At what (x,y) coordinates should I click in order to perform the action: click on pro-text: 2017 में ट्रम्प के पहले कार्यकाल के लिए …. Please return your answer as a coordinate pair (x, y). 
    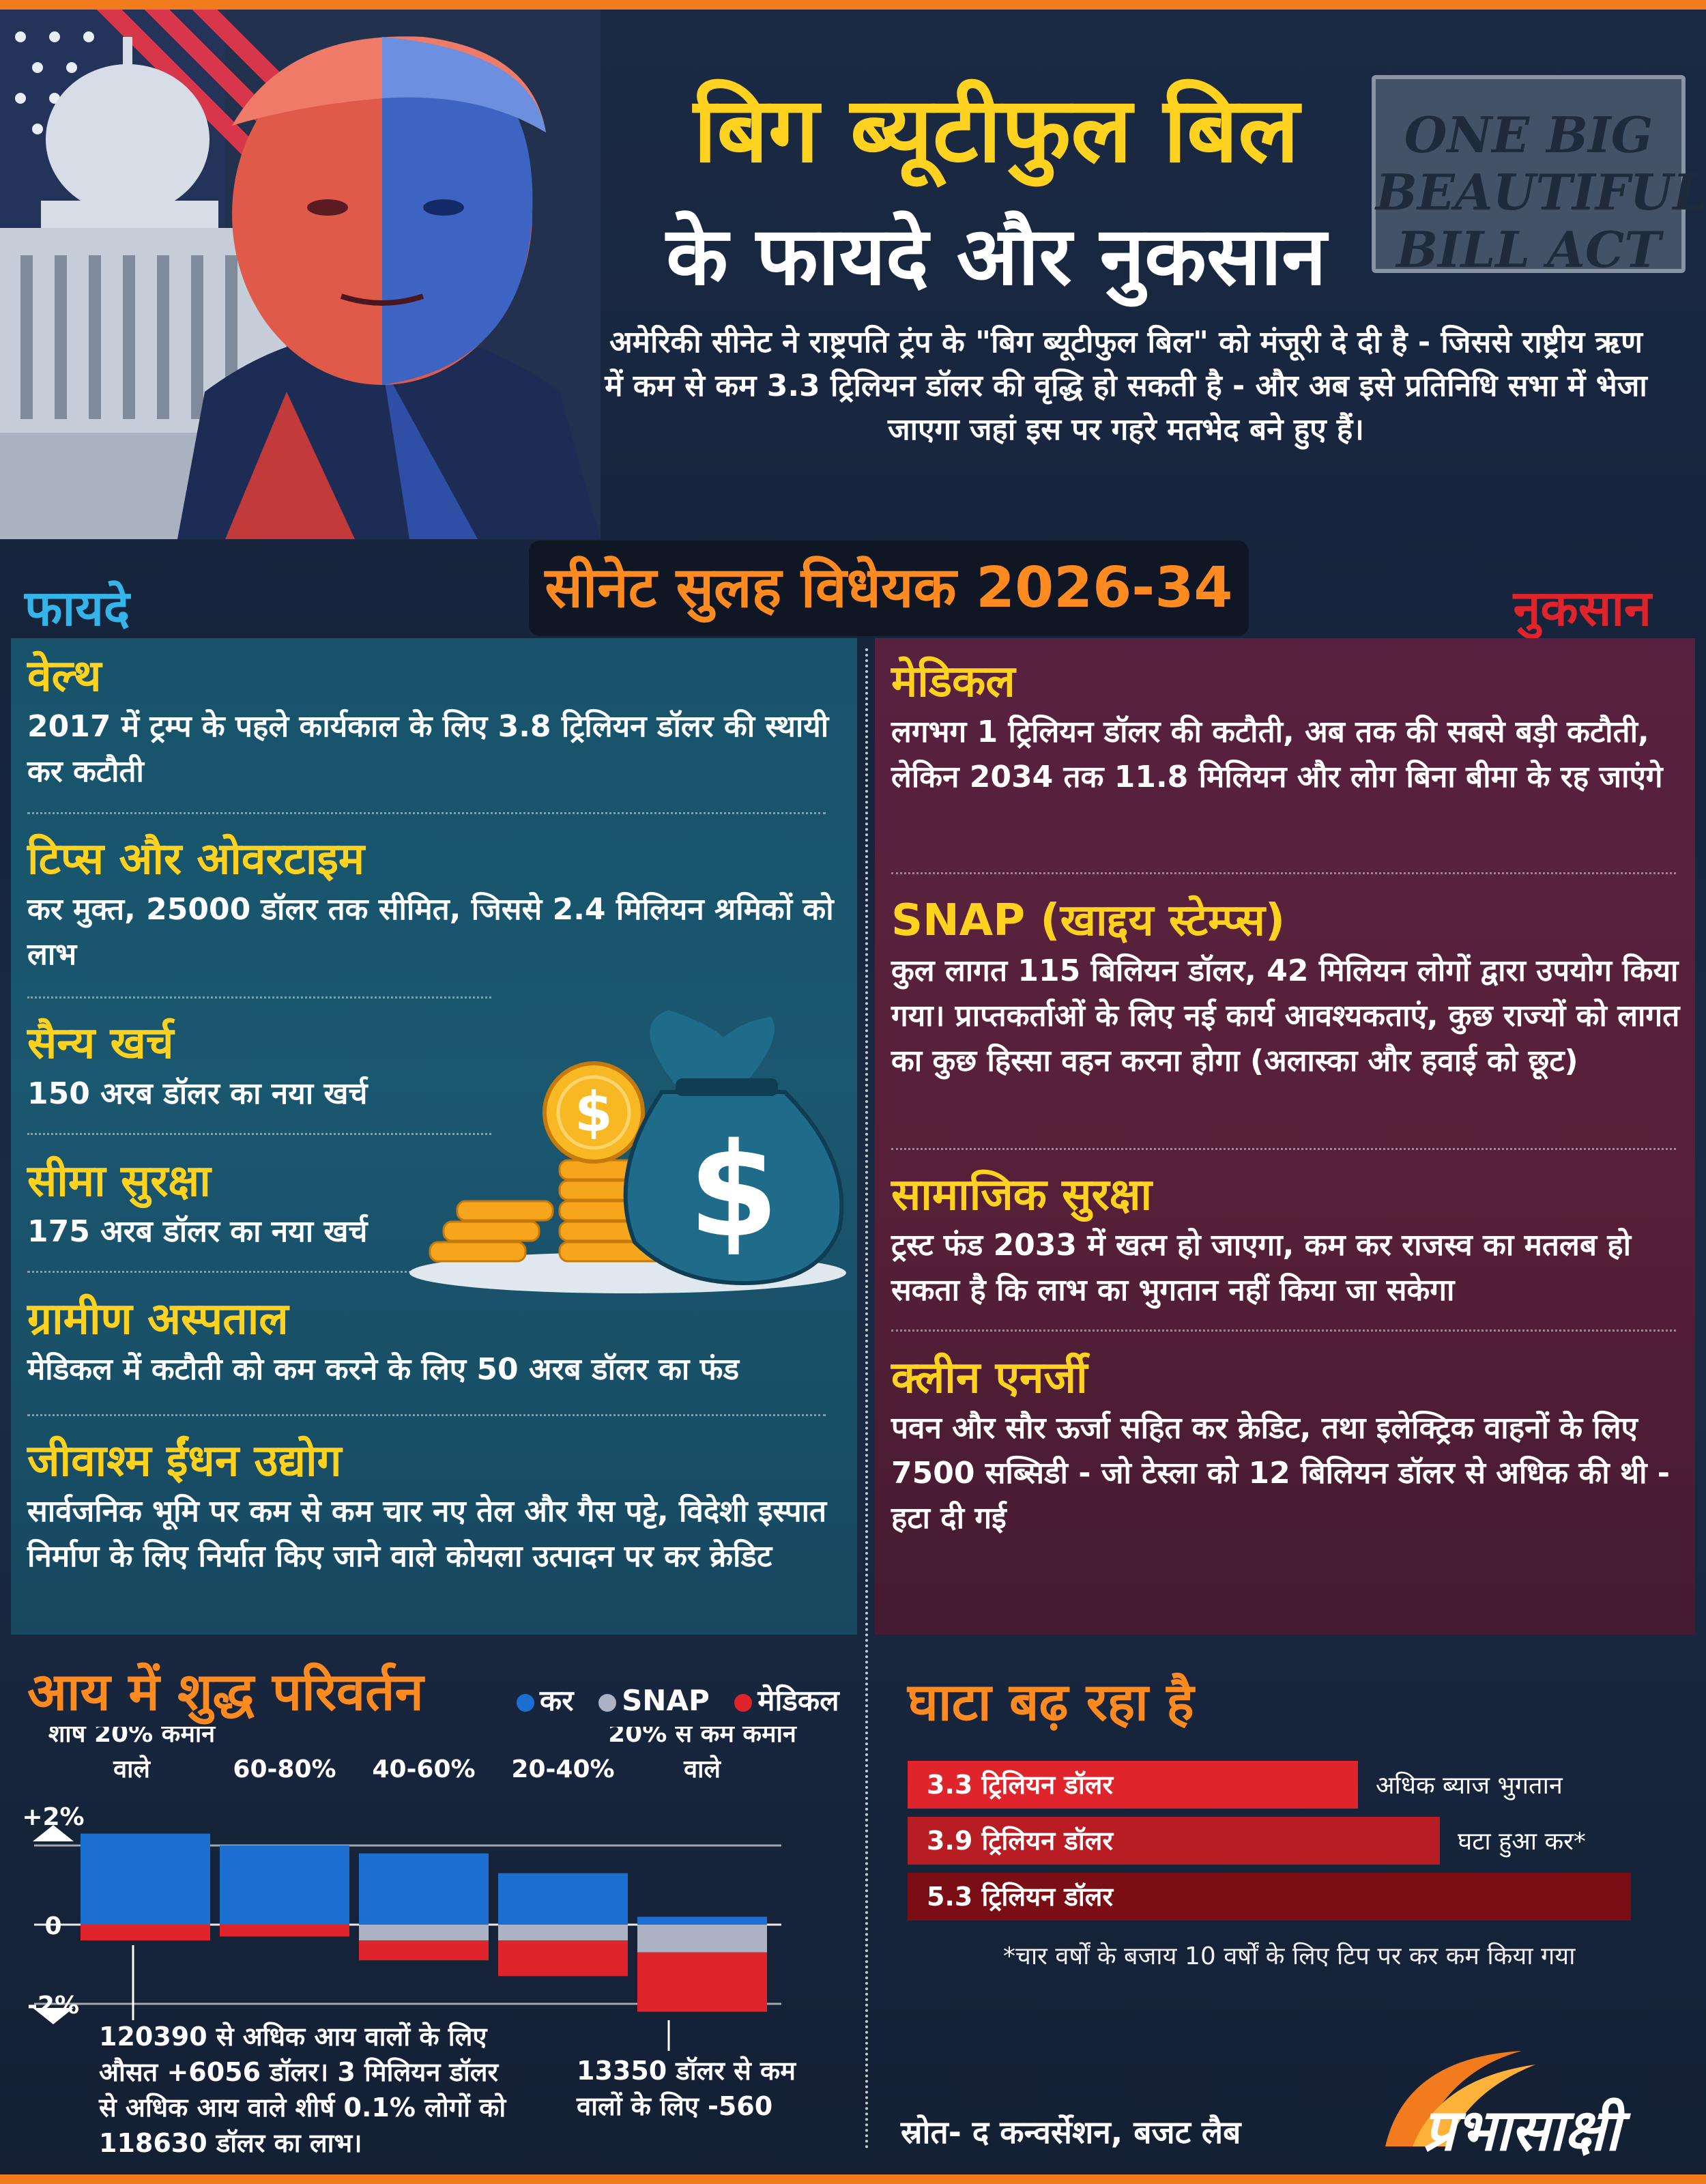
    Looking at the image, I should click on (428, 749).